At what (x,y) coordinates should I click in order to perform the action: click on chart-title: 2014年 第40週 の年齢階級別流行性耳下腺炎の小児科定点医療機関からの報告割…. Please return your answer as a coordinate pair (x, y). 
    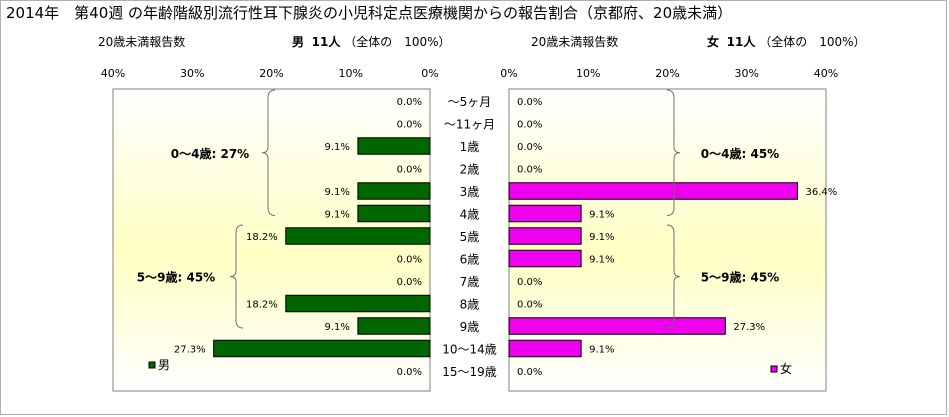
    Looking at the image, I should click on (369, 13).